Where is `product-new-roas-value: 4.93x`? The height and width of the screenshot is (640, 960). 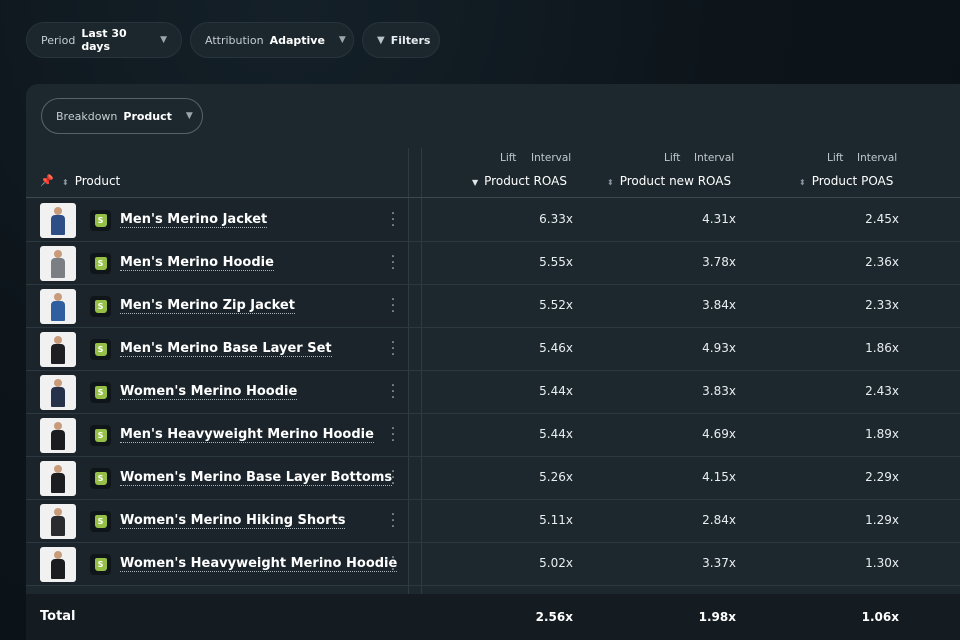 product-new-roas-value: 4.93x is located at coordinates (719, 348).